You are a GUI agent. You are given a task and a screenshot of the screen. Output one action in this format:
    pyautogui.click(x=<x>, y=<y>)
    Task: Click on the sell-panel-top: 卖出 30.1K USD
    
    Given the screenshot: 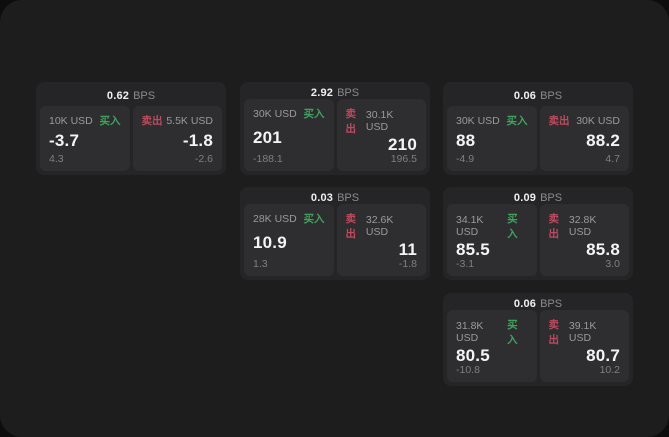 What is the action you would take?
    pyautogui.click(x=382, y=121)
    